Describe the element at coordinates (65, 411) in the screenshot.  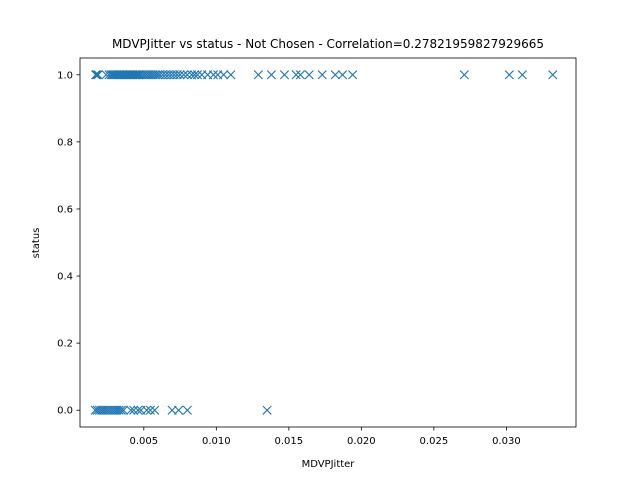
I see `y-tick-label: 0.0` at that location.